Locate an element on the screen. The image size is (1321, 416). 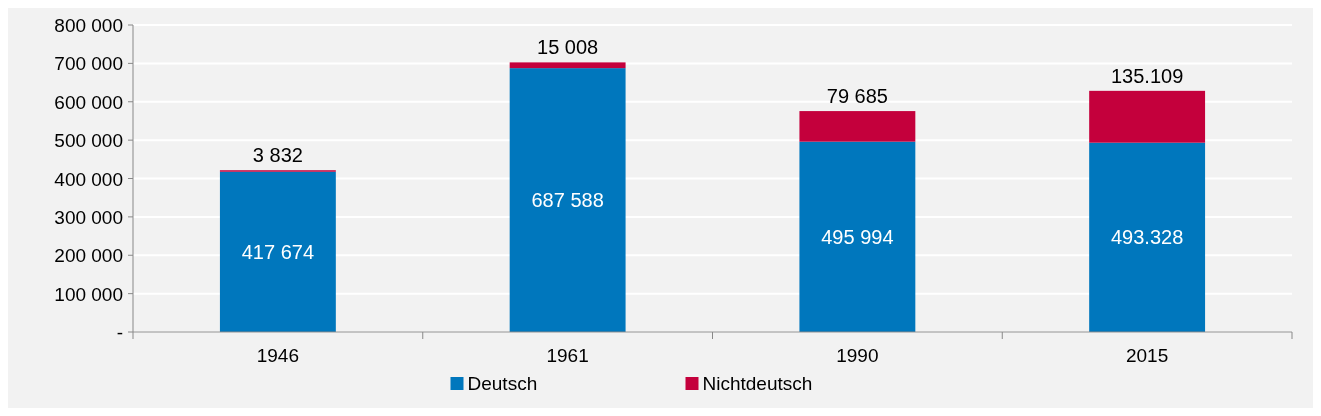
data-label: 687 588 is located at coordinates (567, 200).